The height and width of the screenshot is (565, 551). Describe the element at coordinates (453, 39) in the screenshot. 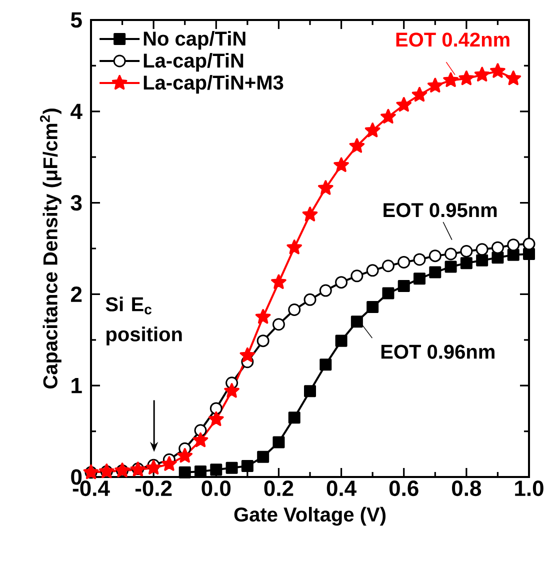

I see `annotation: EOT 0.42nm` at that location.